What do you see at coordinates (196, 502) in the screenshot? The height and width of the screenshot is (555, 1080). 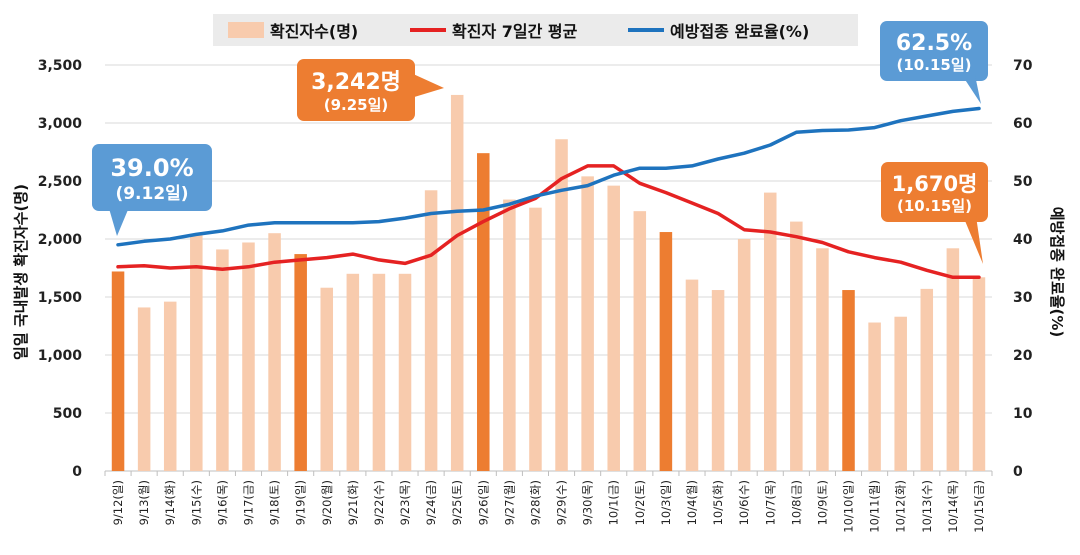 I see `x-tick-label: 9/15(수)` at bounding box center [196, 502].